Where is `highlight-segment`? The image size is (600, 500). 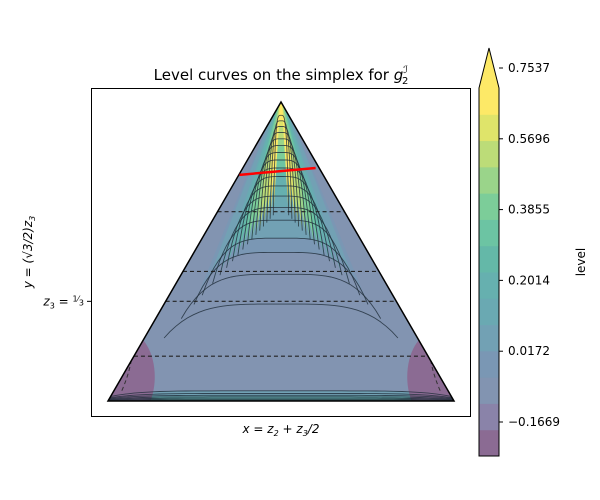 highlight-segment is located at coordinates (277, 171).